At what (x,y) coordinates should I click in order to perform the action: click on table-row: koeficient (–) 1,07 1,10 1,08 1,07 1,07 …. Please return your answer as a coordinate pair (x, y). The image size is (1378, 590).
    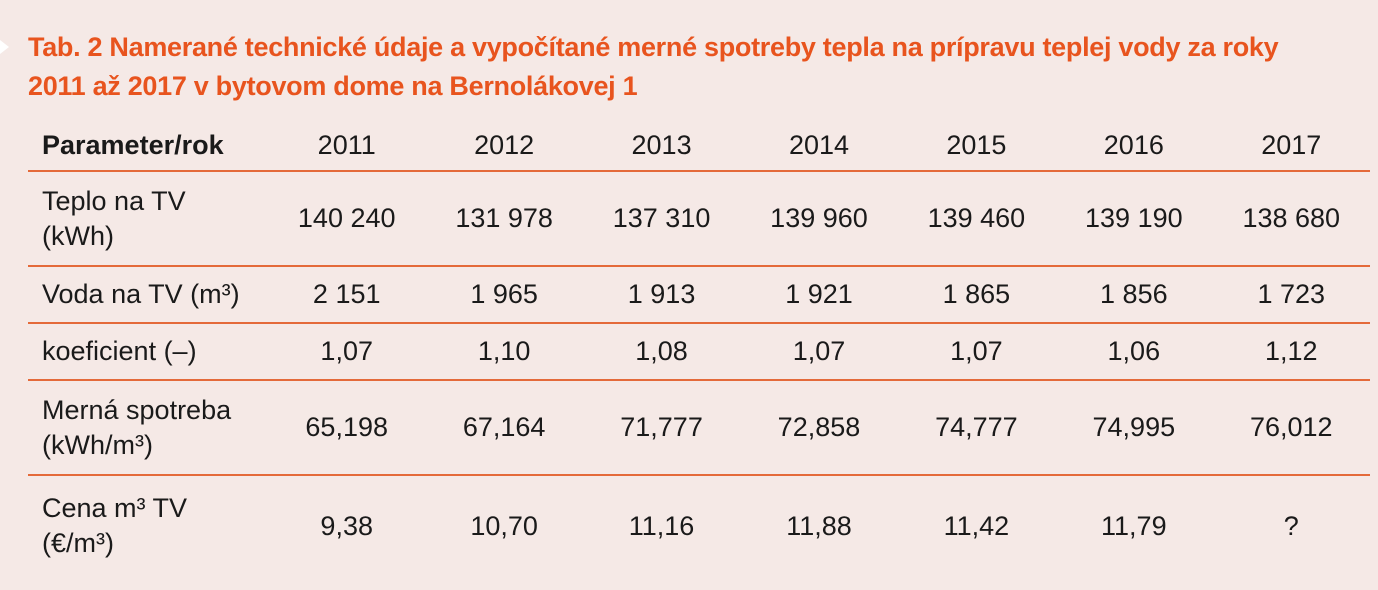
    Looking at the image, I should click on (699, 352).